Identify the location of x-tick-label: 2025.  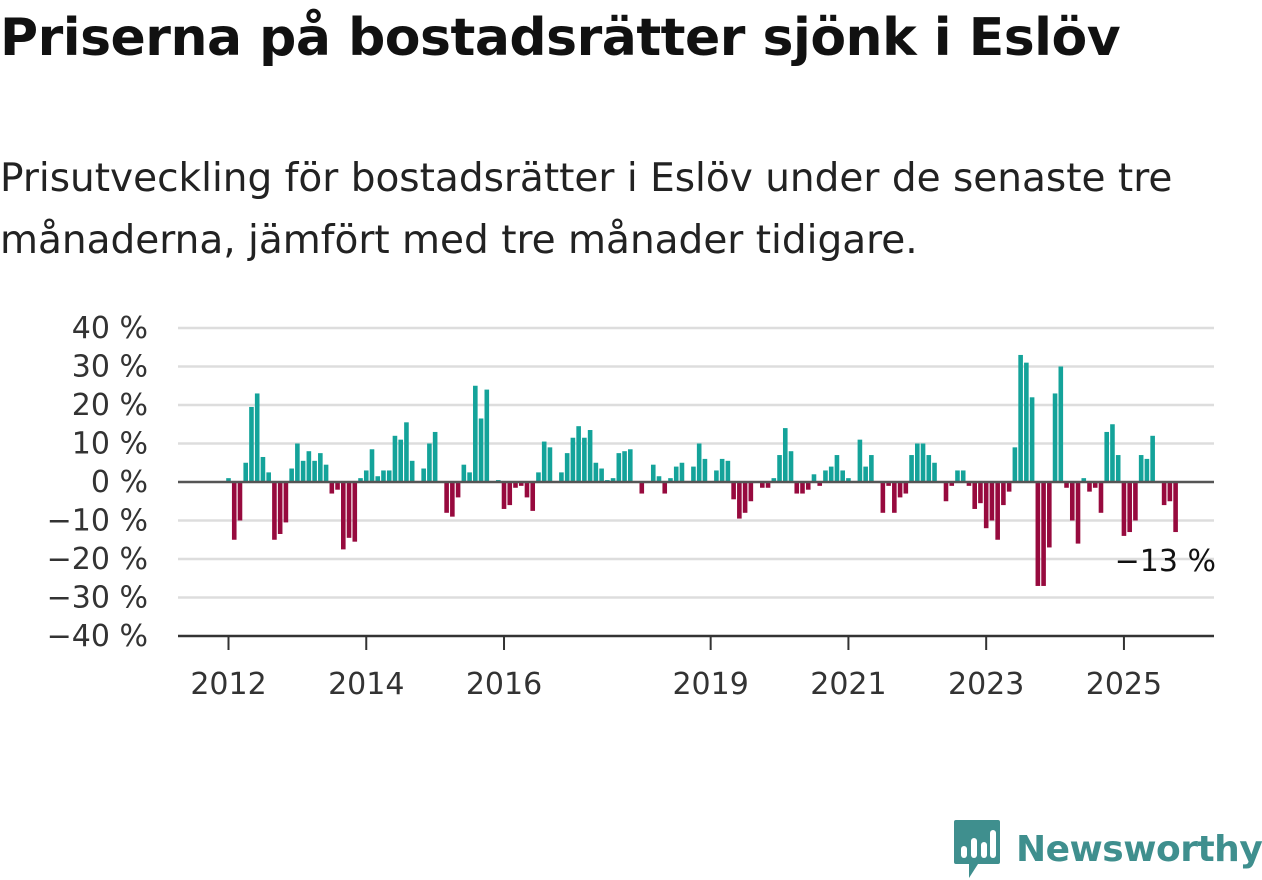
(1124, 684).